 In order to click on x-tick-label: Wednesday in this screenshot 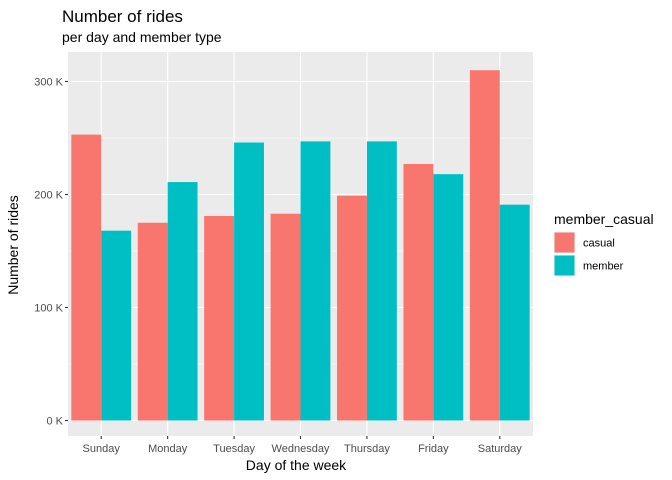, I will do `click(301, 449)`.